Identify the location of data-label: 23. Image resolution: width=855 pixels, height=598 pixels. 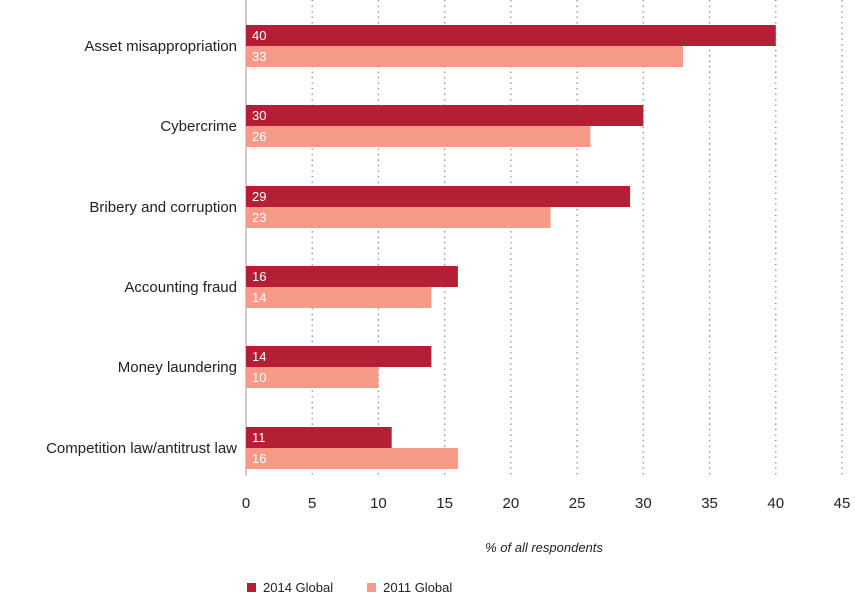
(259, 217).